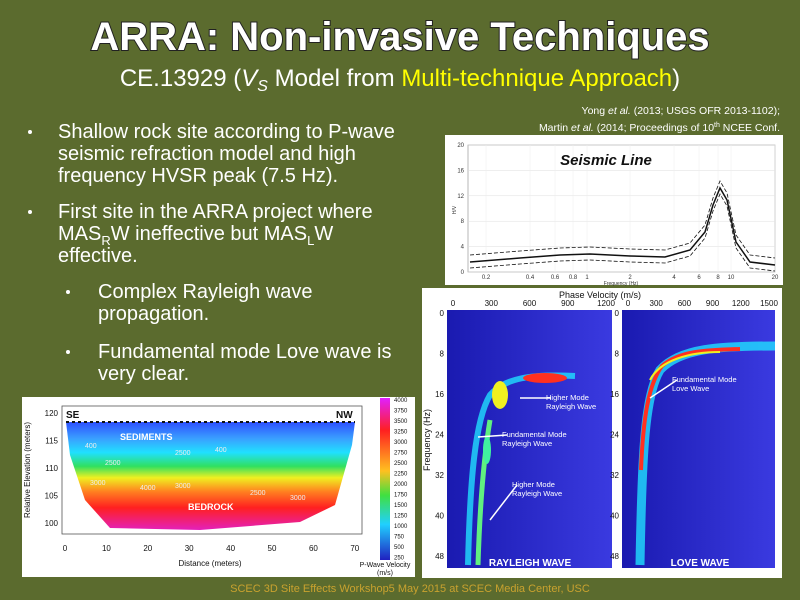 The image size is (800, 600). I want to click on x-tick-label: 900, so click(568, 303).